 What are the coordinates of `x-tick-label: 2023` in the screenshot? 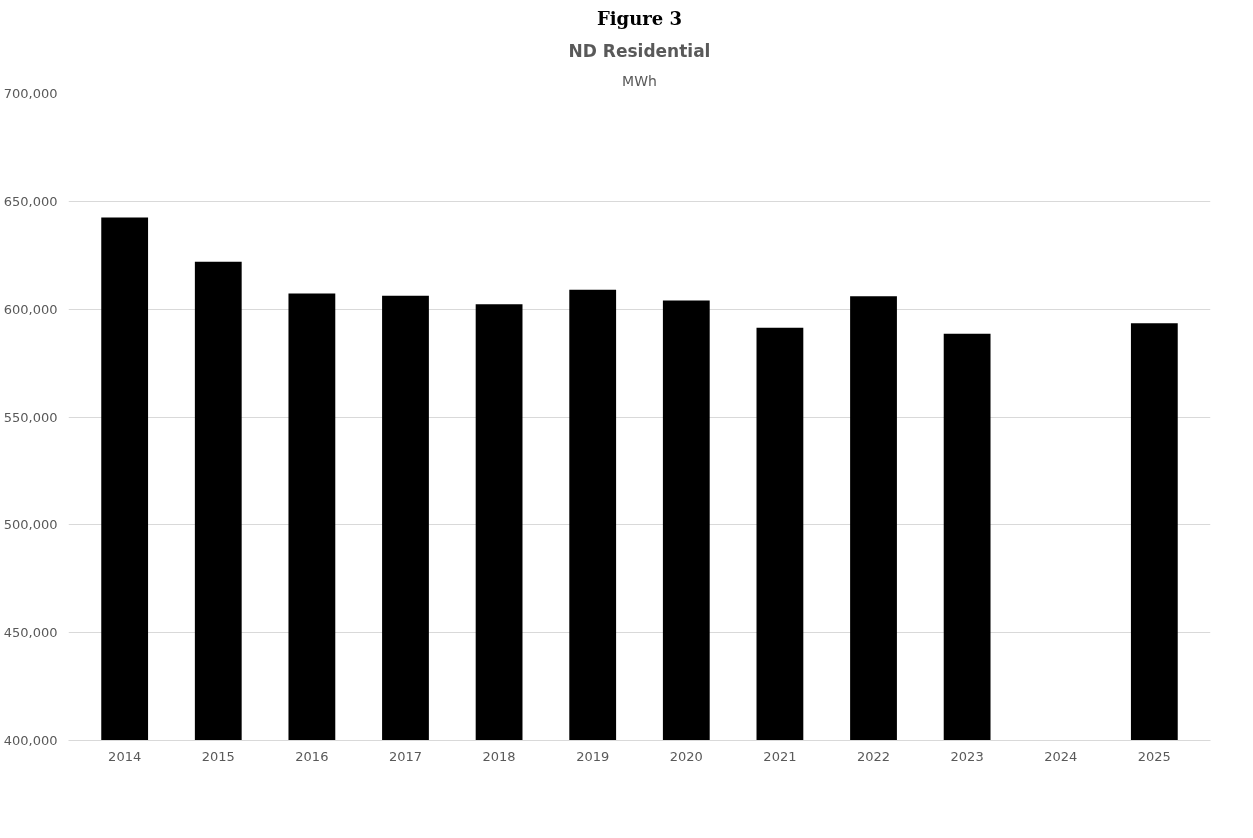 It's located at (967, 756).